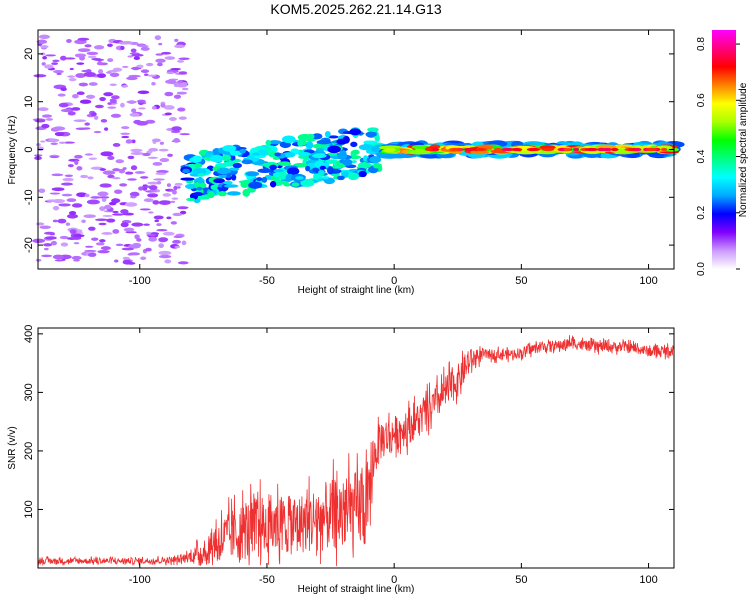 This screenshot has width=750, height=600. Describe the element at coordinates (521, 281) in the screenshot. I see `x-tick-label: 50` at that location.